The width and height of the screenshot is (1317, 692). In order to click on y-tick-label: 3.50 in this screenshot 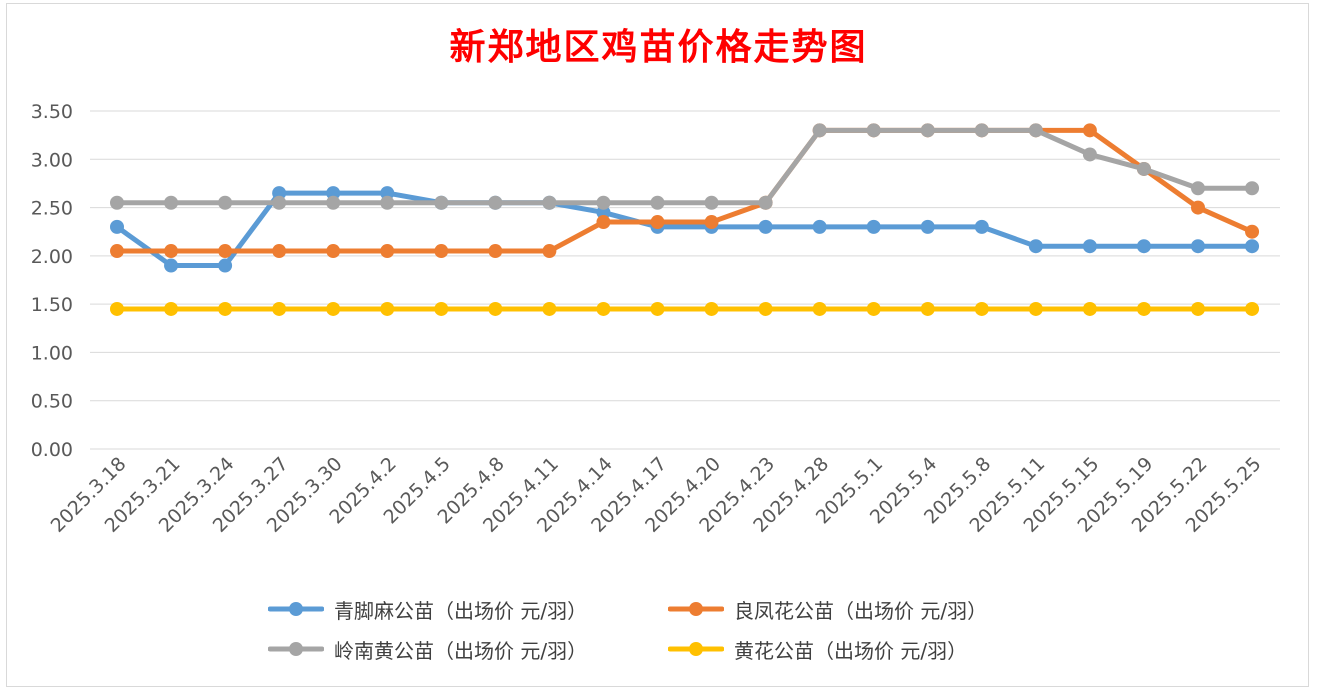, I will do `click(52, 112)`.